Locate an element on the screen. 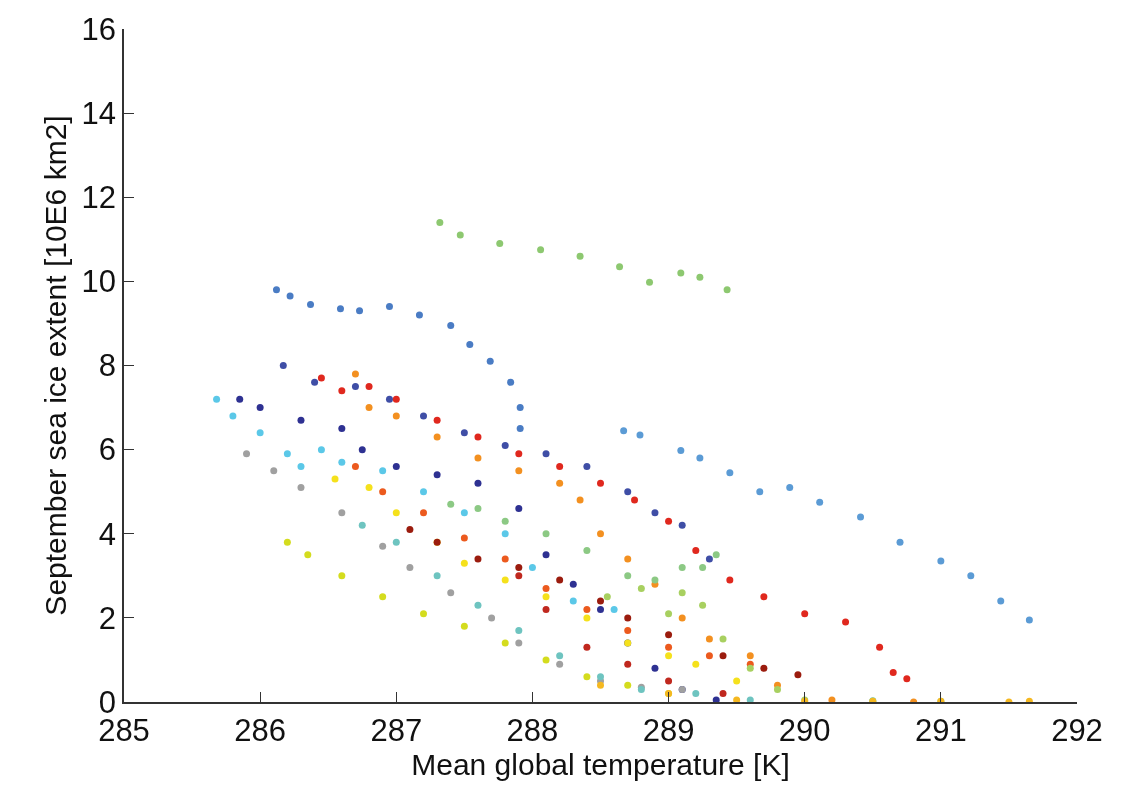 This screenshot has height=806, width=1122. x-axis-title: Mean global temperature [K] is located at coordinates (600, 764).